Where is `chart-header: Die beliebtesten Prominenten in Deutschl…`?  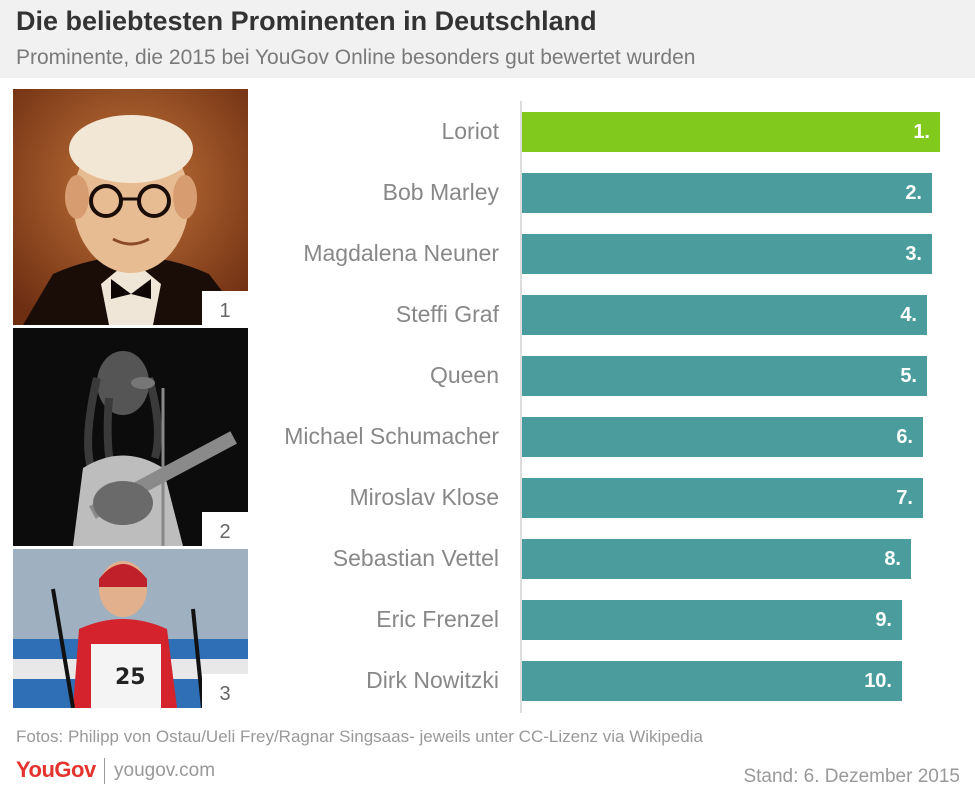
chart-header: Die beliebtesten Prominenten in Deutschl… is located at coordinates (487, 39).